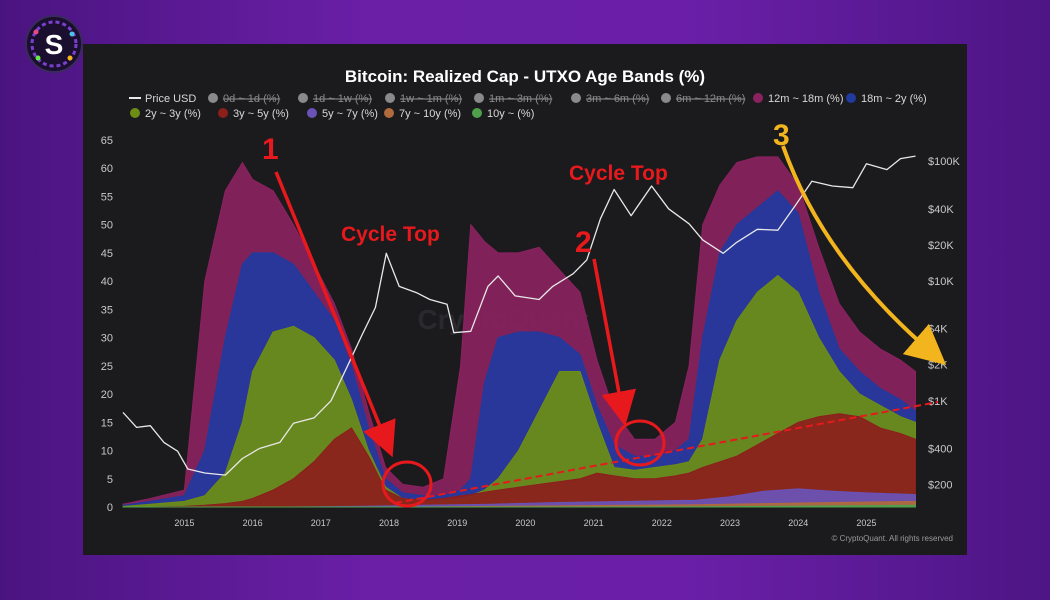 The width and height of the screenshot is (1050, 600). What do you see at coordinates (519, 506) in the screenshot?
I see `area-b10y` at bounding box center [519, 506].